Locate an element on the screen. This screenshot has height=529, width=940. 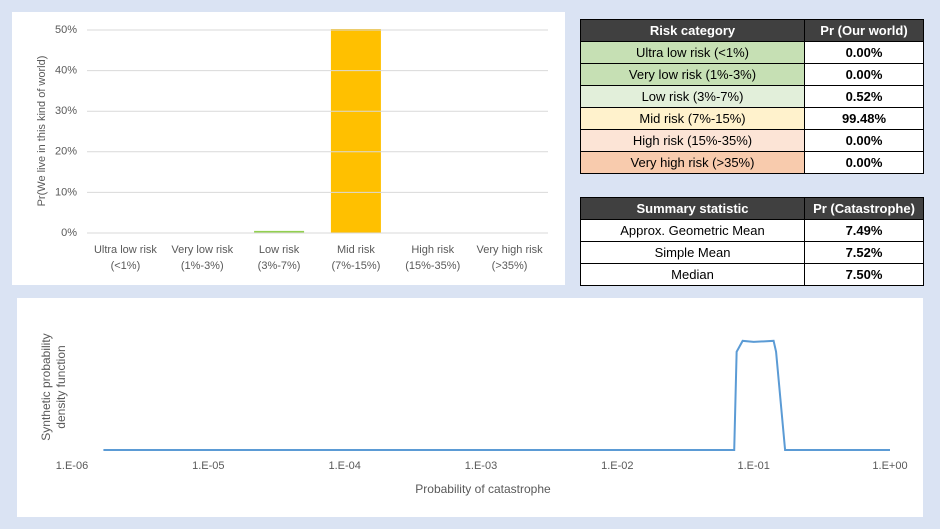
header-cell: Summary statistic is located at coordinates (692, 208).